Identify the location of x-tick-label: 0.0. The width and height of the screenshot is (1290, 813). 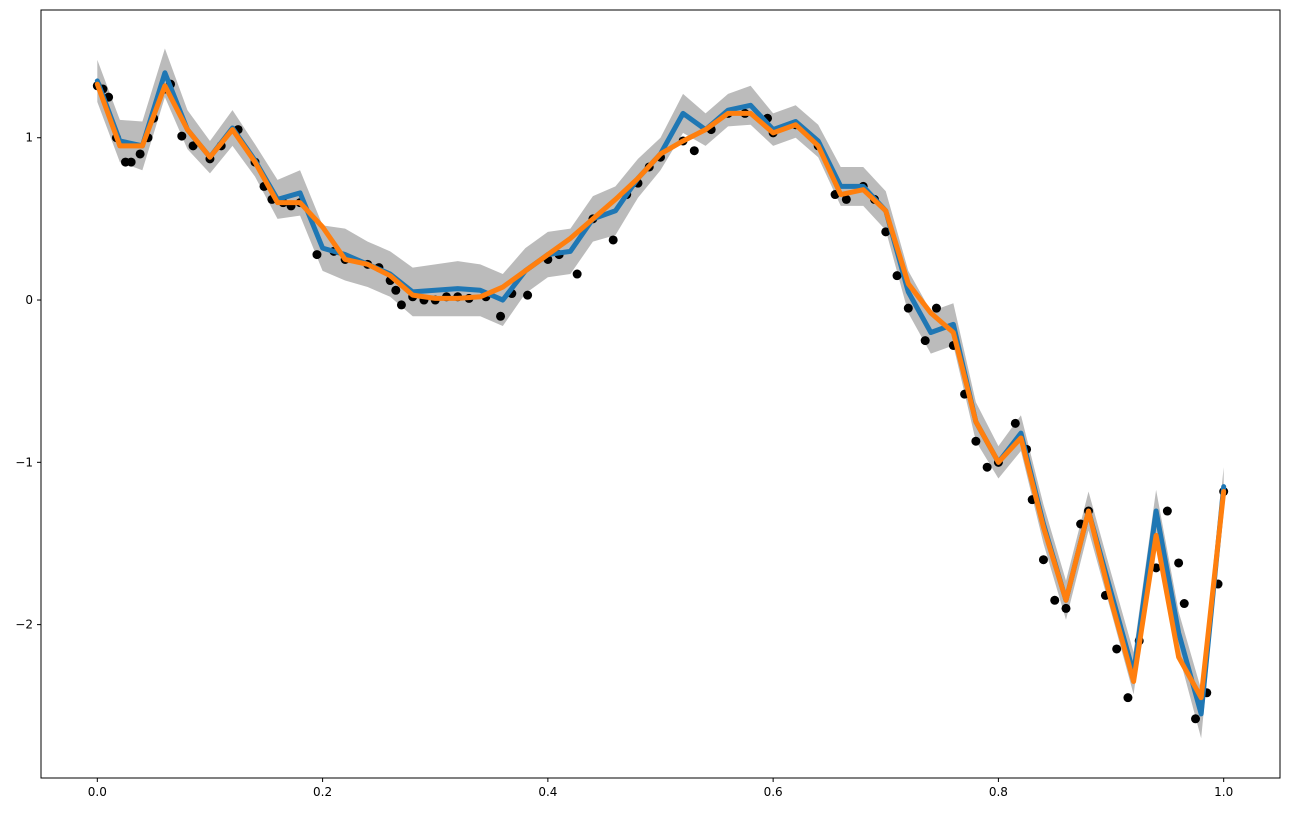
(97, 792).